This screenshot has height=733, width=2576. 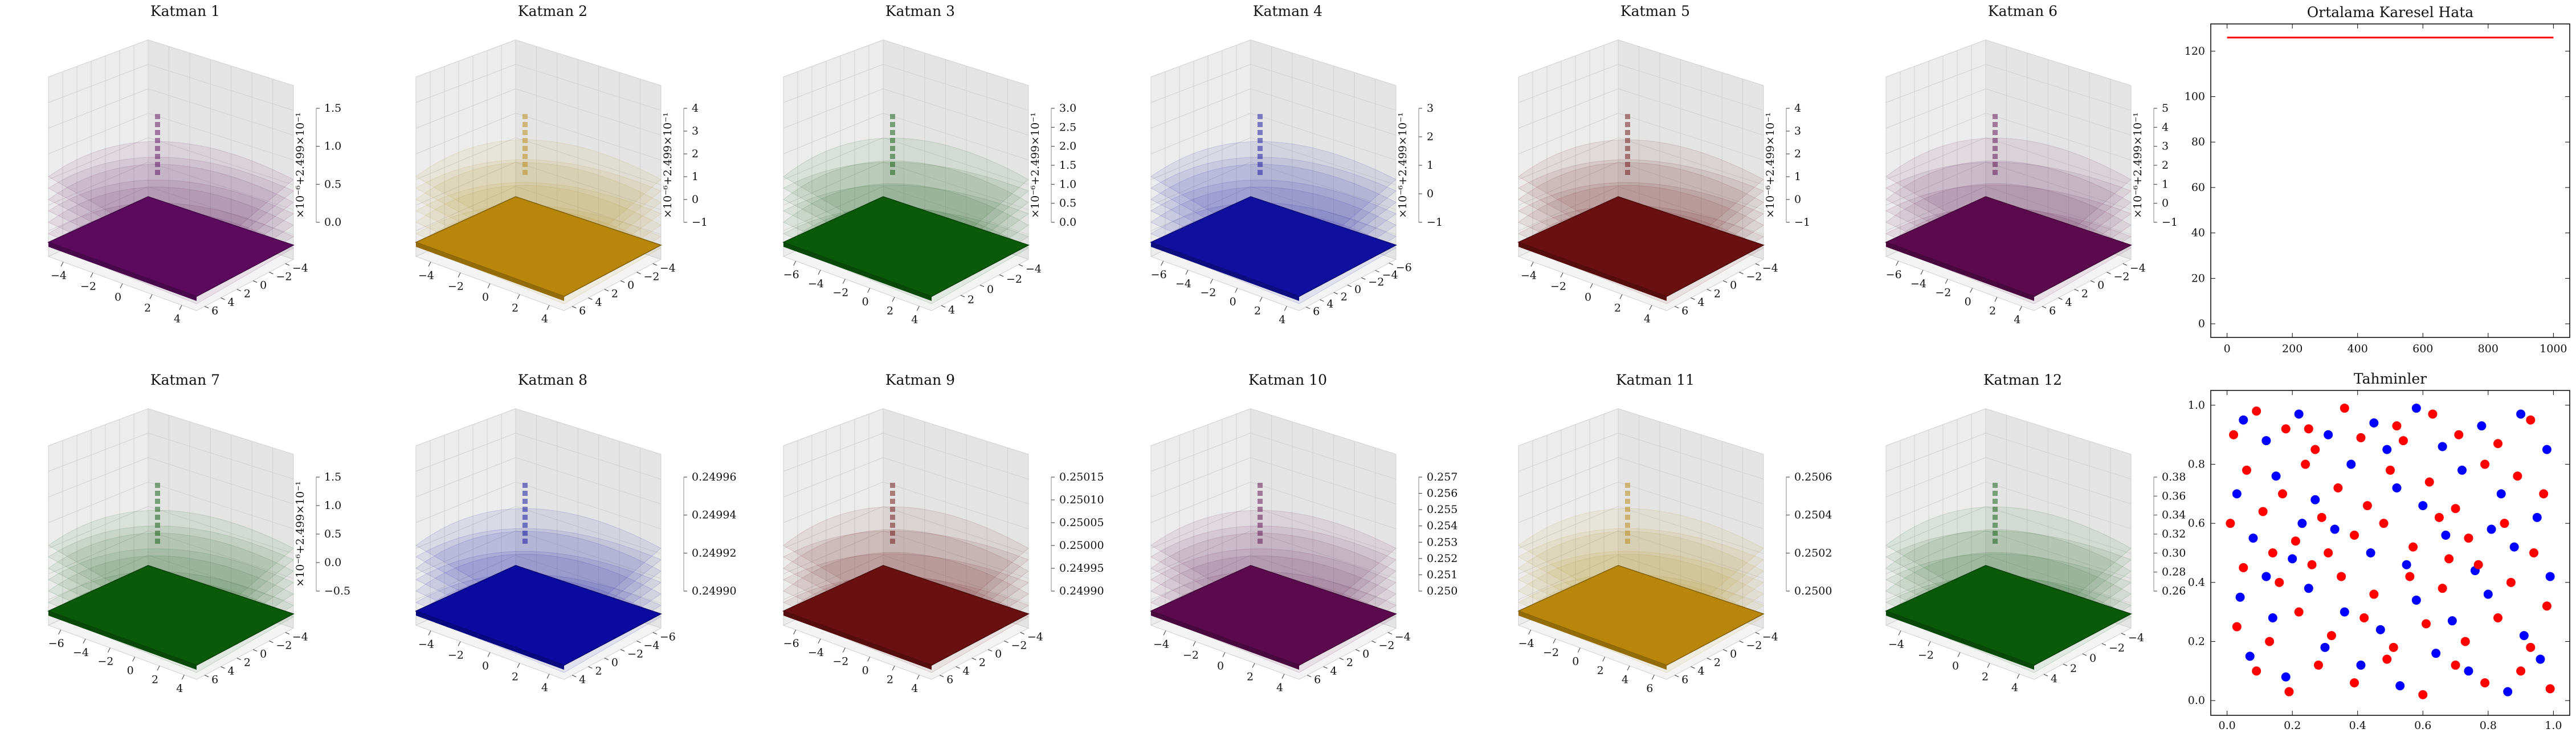 I want to click on z-tick-label: −1, so click(x=1802, y=222).